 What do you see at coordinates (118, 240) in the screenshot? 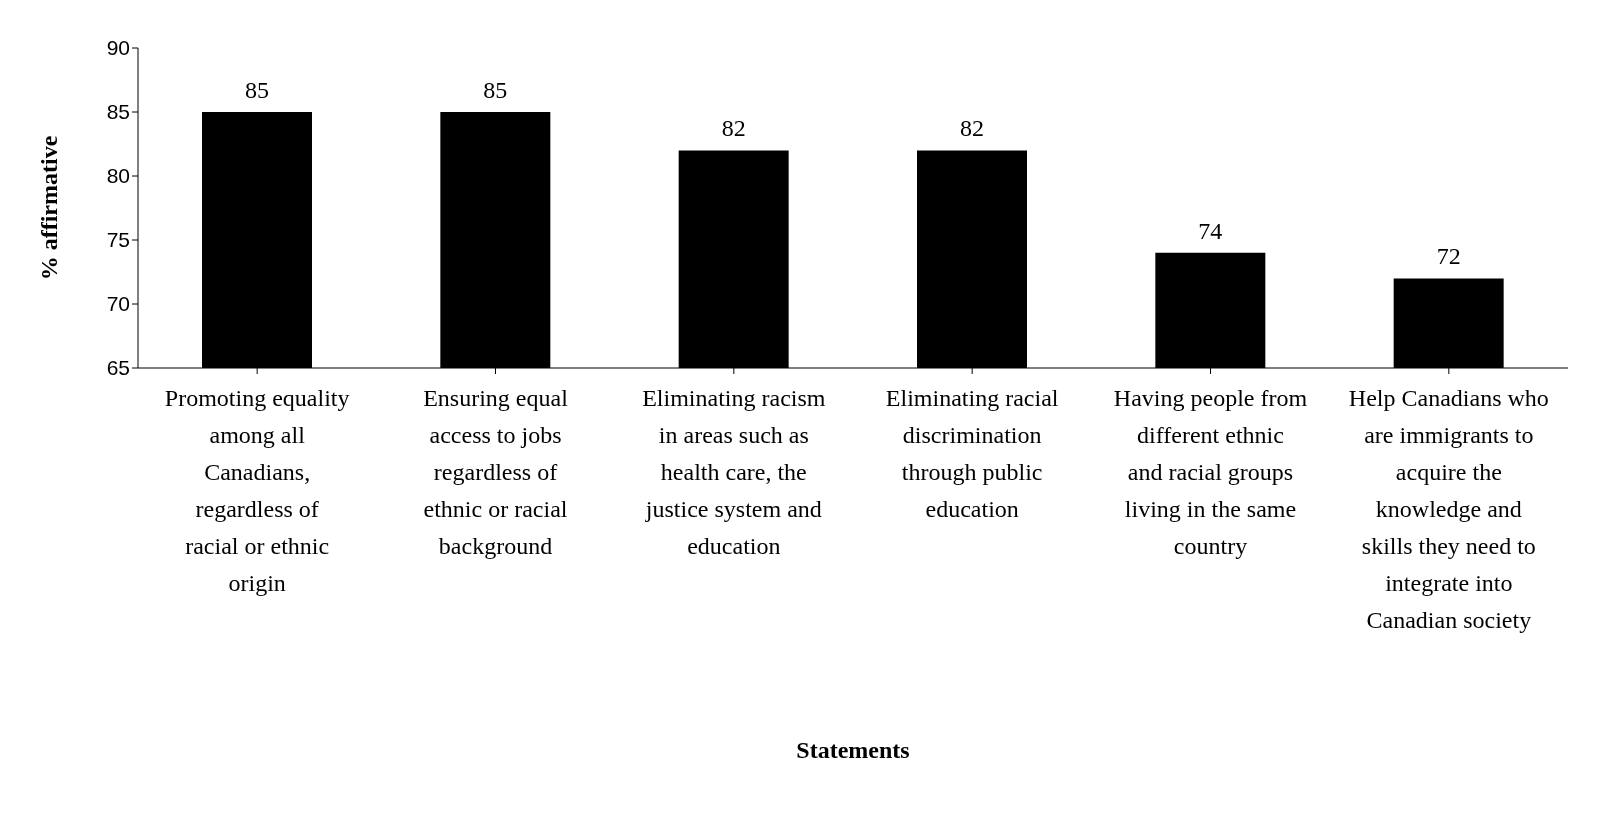
I see `y-tick-label: 75` at bounding box center [118, 240].